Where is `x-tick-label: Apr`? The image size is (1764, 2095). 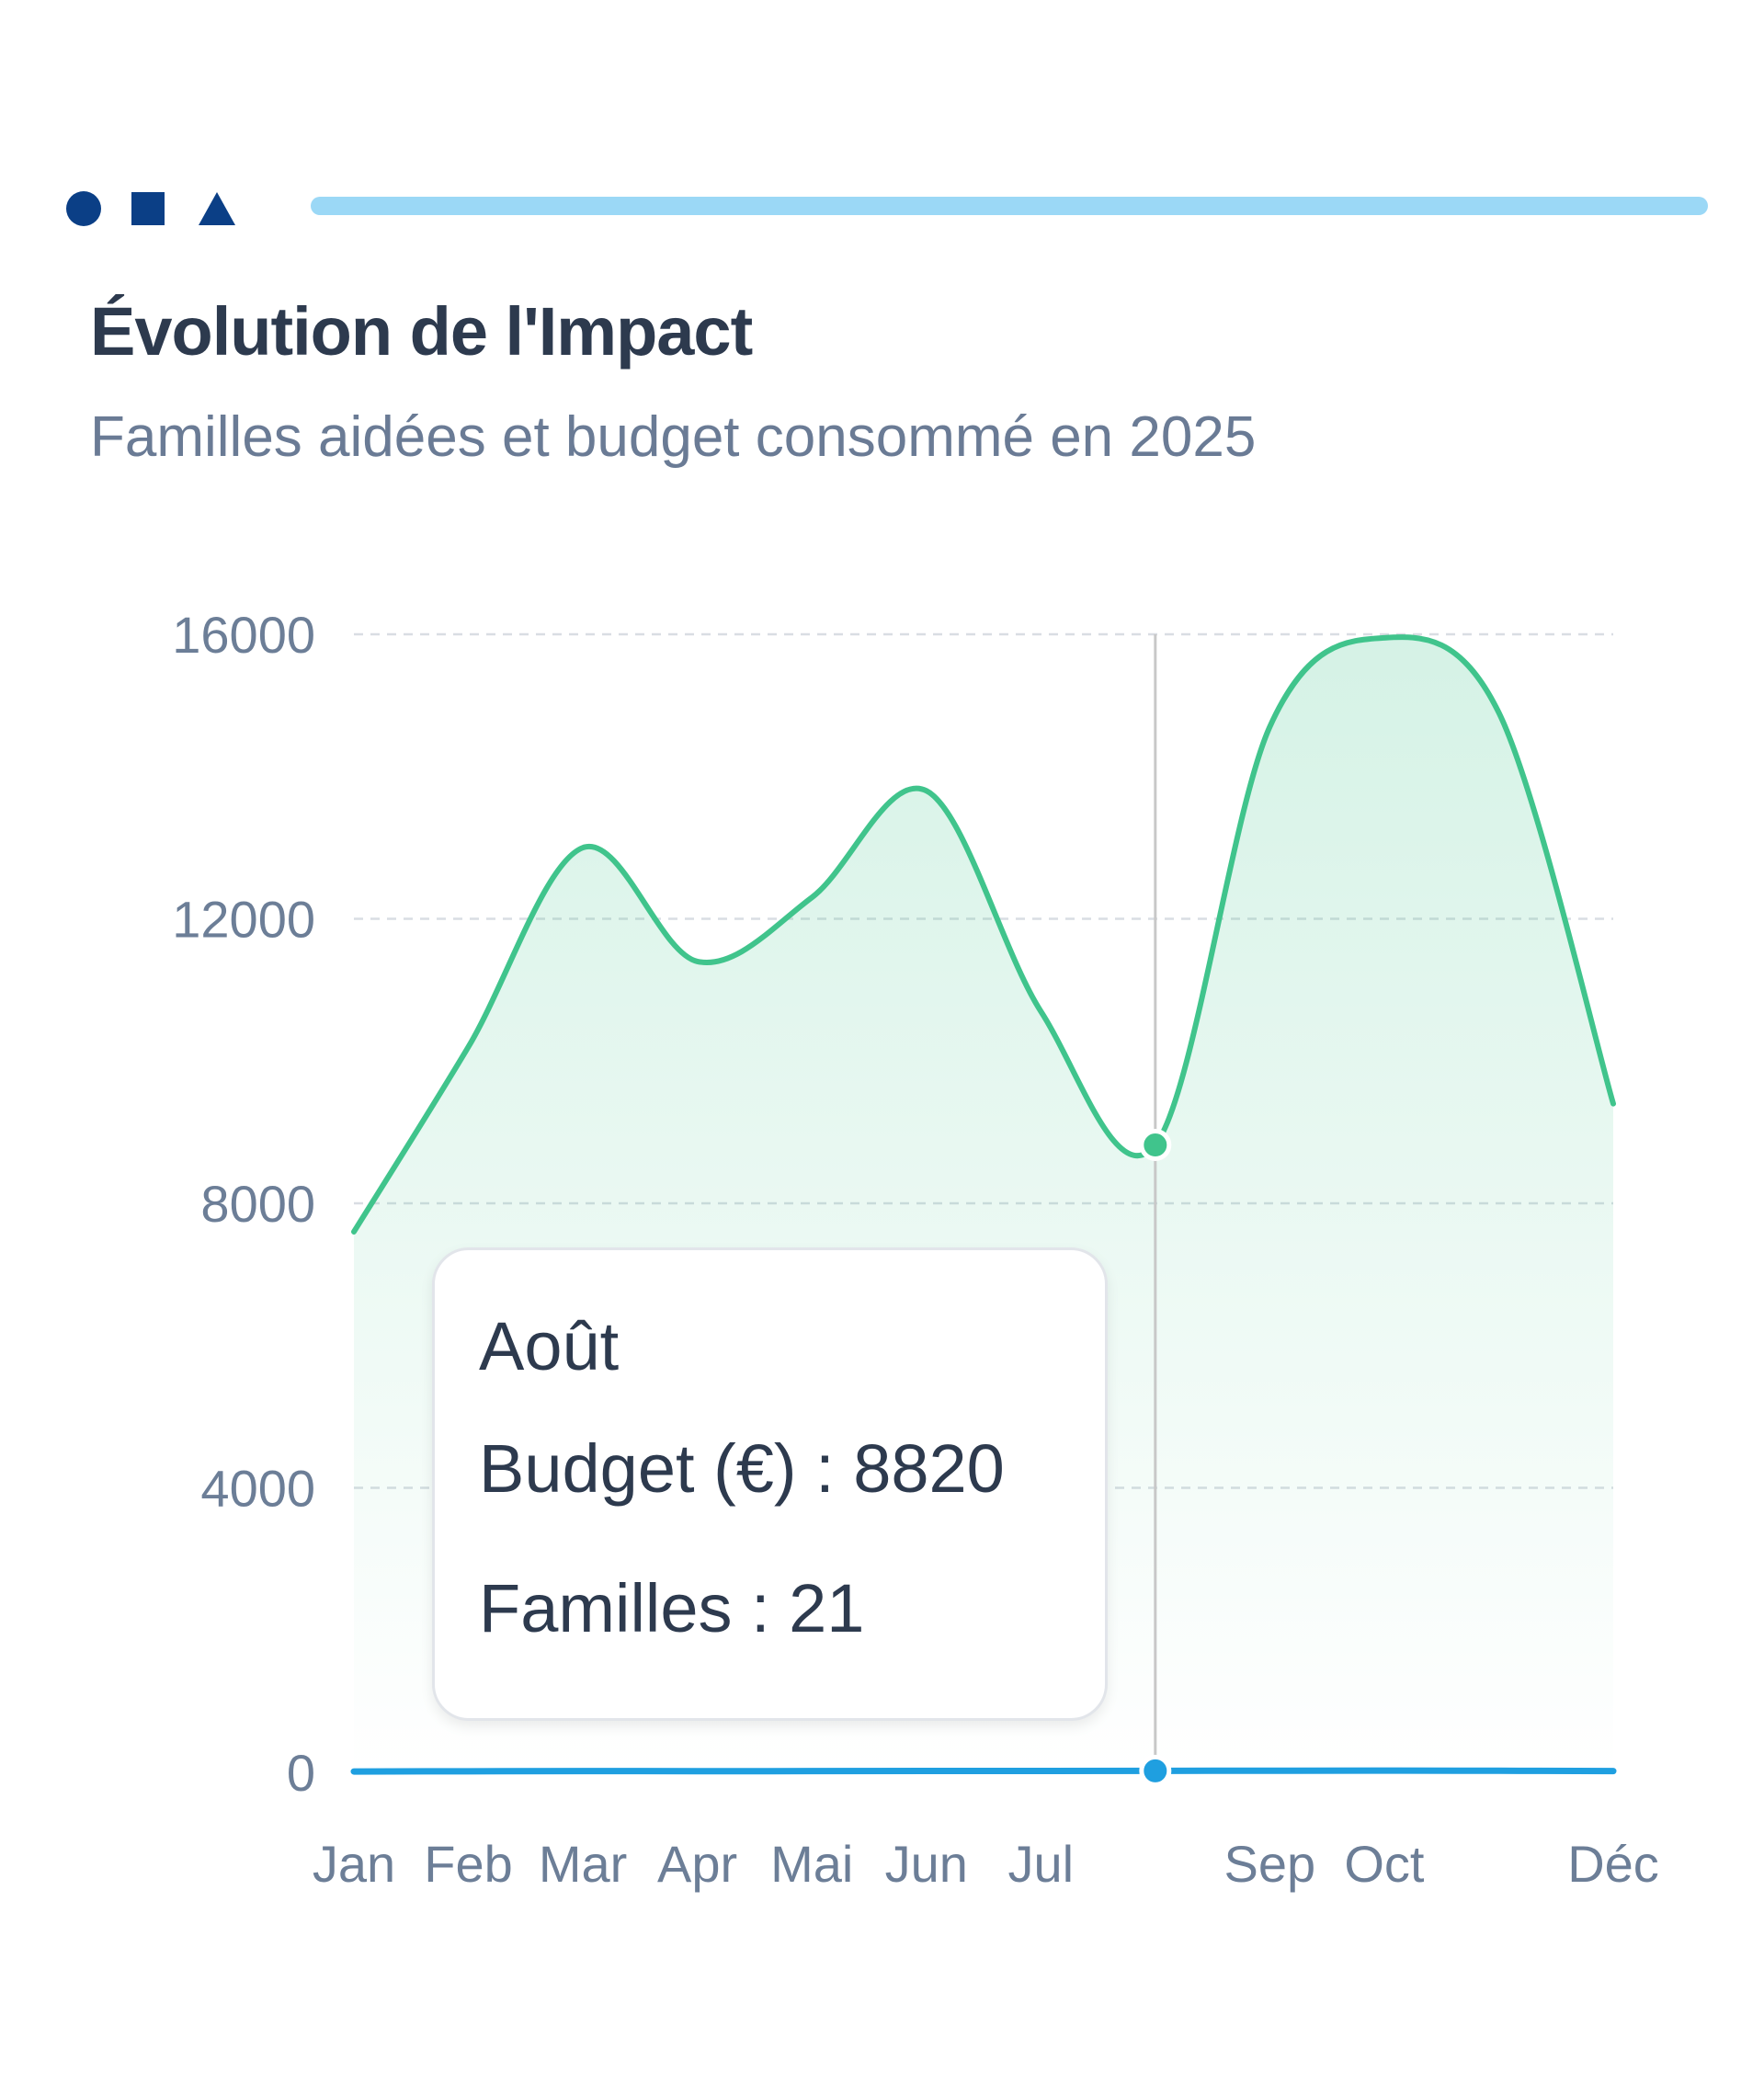
x-tick-label: Apr is located at coordinates (697, 1864).